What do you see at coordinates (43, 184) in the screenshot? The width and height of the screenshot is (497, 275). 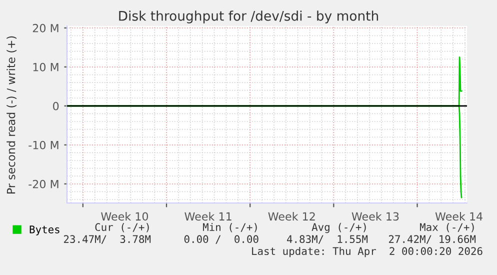 I see `y-tick-label: -20 M` at bounding box center [43, 184].